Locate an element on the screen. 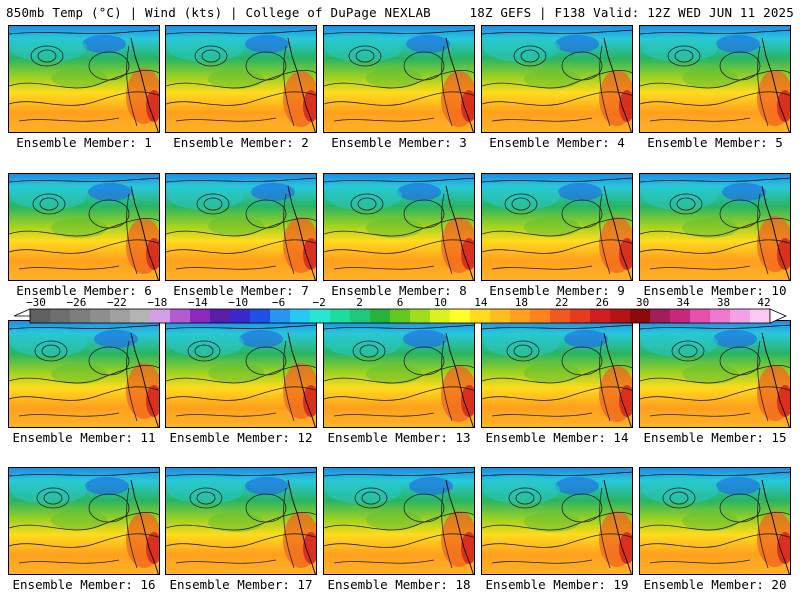  temperature-colorbar is located at coordinates (400, 316).